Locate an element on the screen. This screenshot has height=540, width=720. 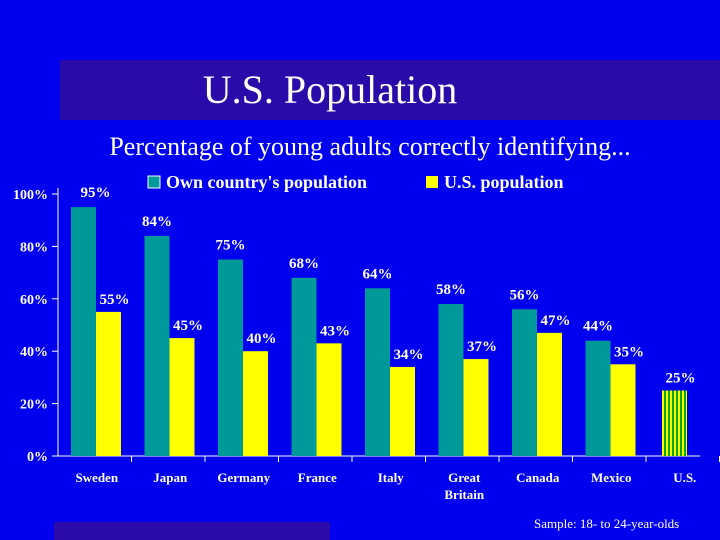
y-tick-label: 0% is located at coordinates (37, 457).